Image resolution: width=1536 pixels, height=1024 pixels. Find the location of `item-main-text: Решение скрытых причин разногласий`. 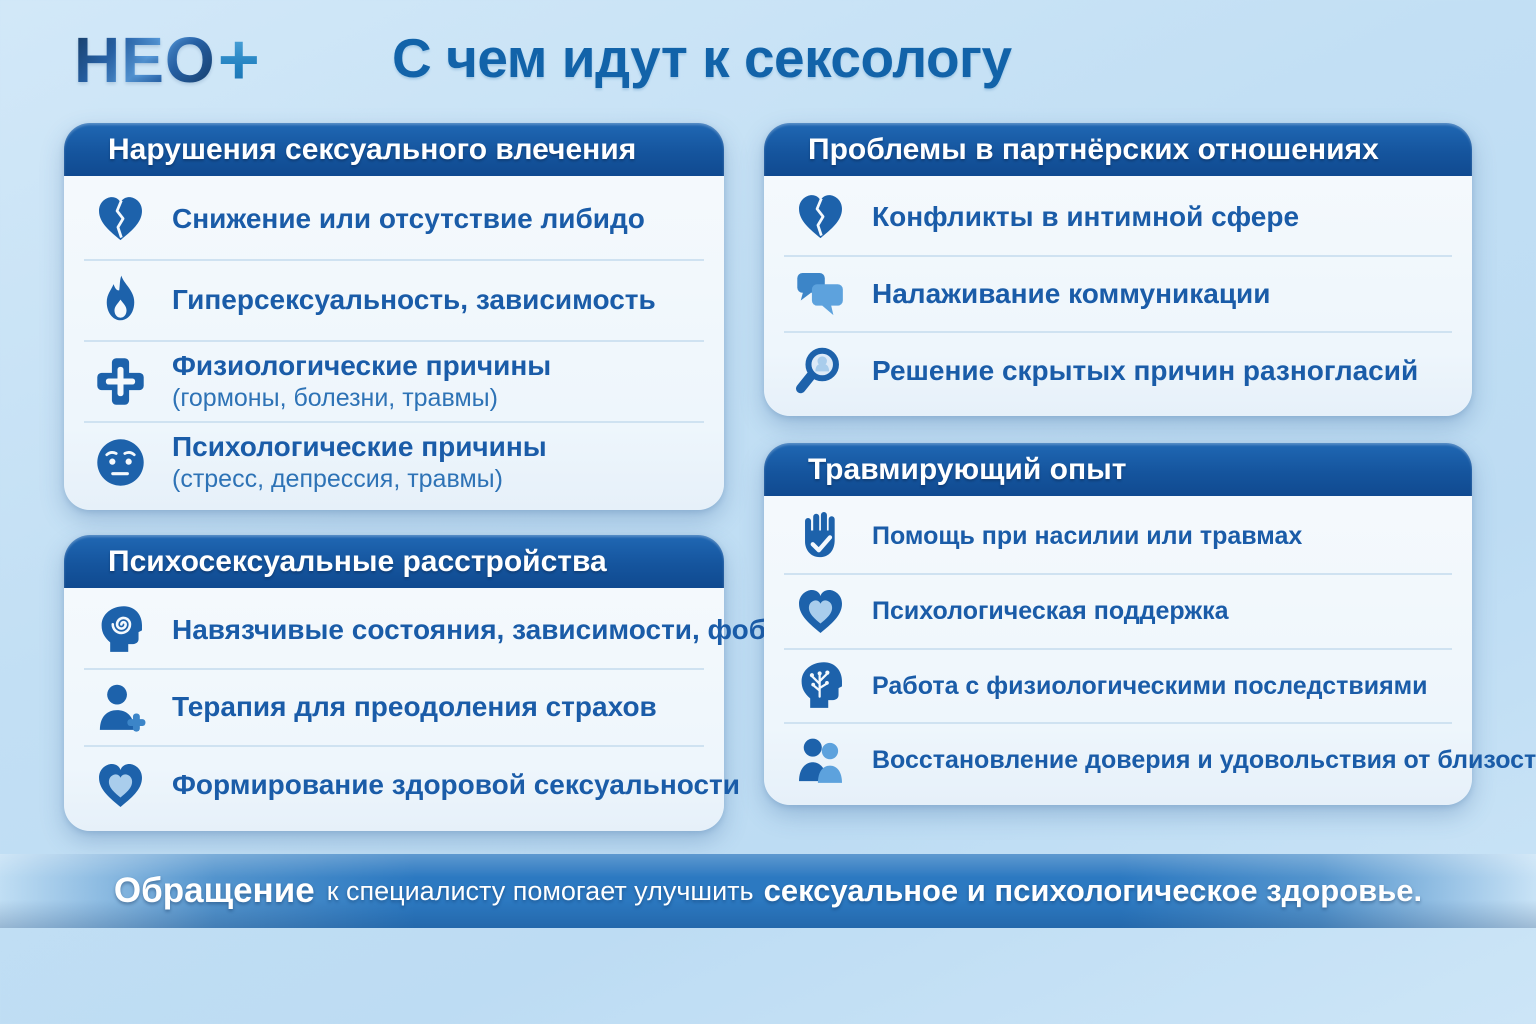

item-main-text: Решение скрытых причин разногласий is located at coordinates (1145, 370).